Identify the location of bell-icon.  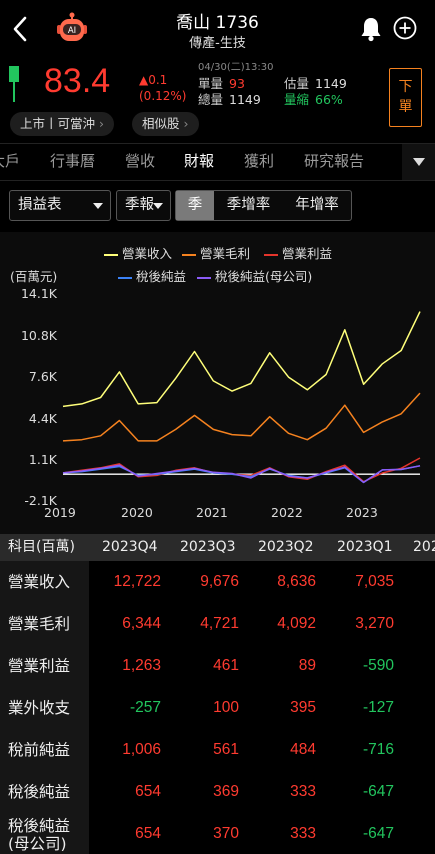
(371, 29).